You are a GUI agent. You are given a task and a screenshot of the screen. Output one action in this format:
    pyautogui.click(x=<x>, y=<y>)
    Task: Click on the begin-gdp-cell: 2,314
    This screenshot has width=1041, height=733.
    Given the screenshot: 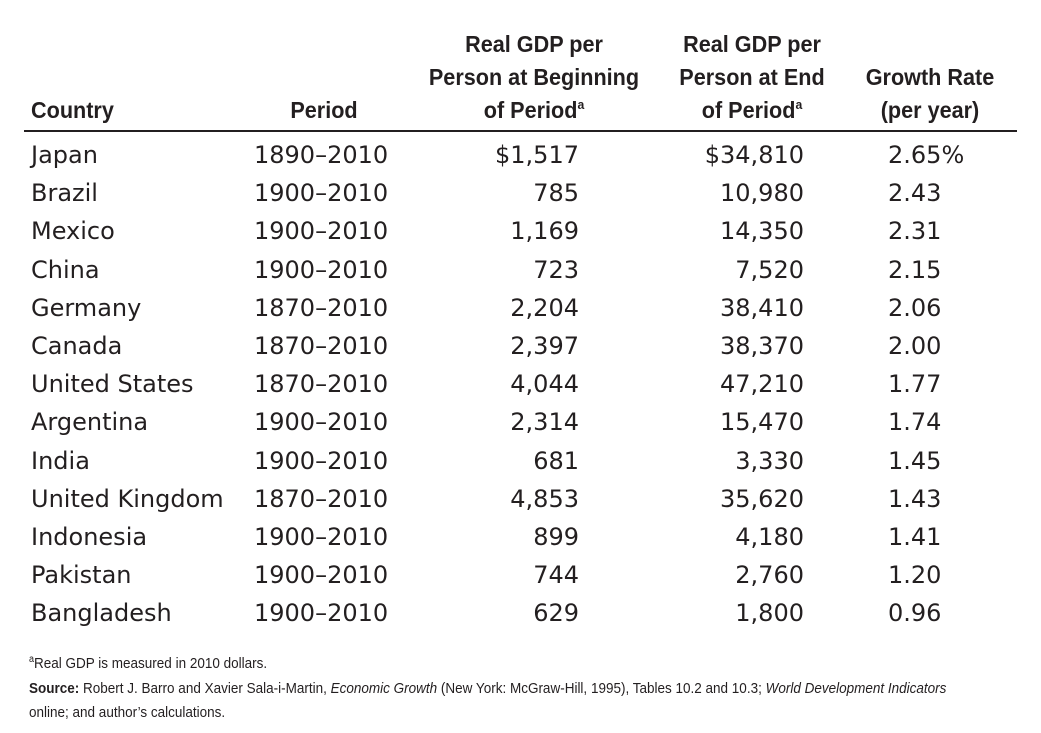 What is the action you would take?
    pyautogui.click(x=544, y=422)
    